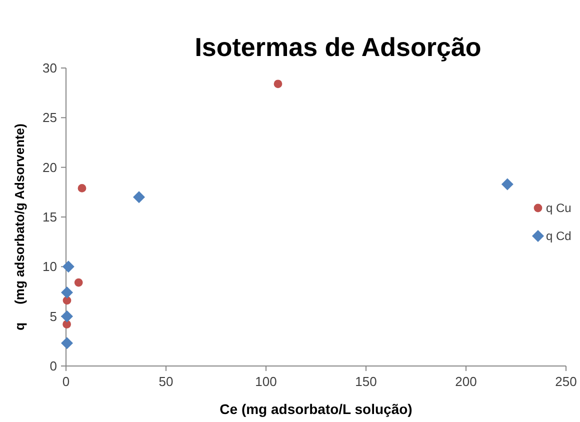 Image resolution: width=580 pixels, height=422 pixels. What do you see at coordinates (53, 316) in the screenshot?
I see `y-tick-label: 5` at bounding box center [53, 316].